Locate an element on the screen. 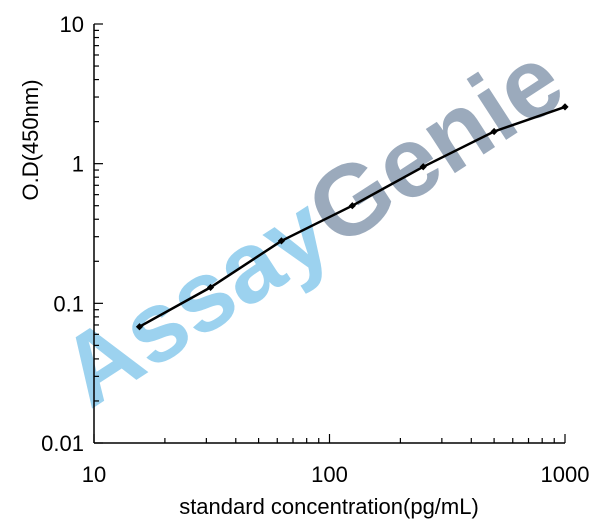  y-axis-tick-labels: 0.01 0.1 1 10 is located at coordinates (62, 234).